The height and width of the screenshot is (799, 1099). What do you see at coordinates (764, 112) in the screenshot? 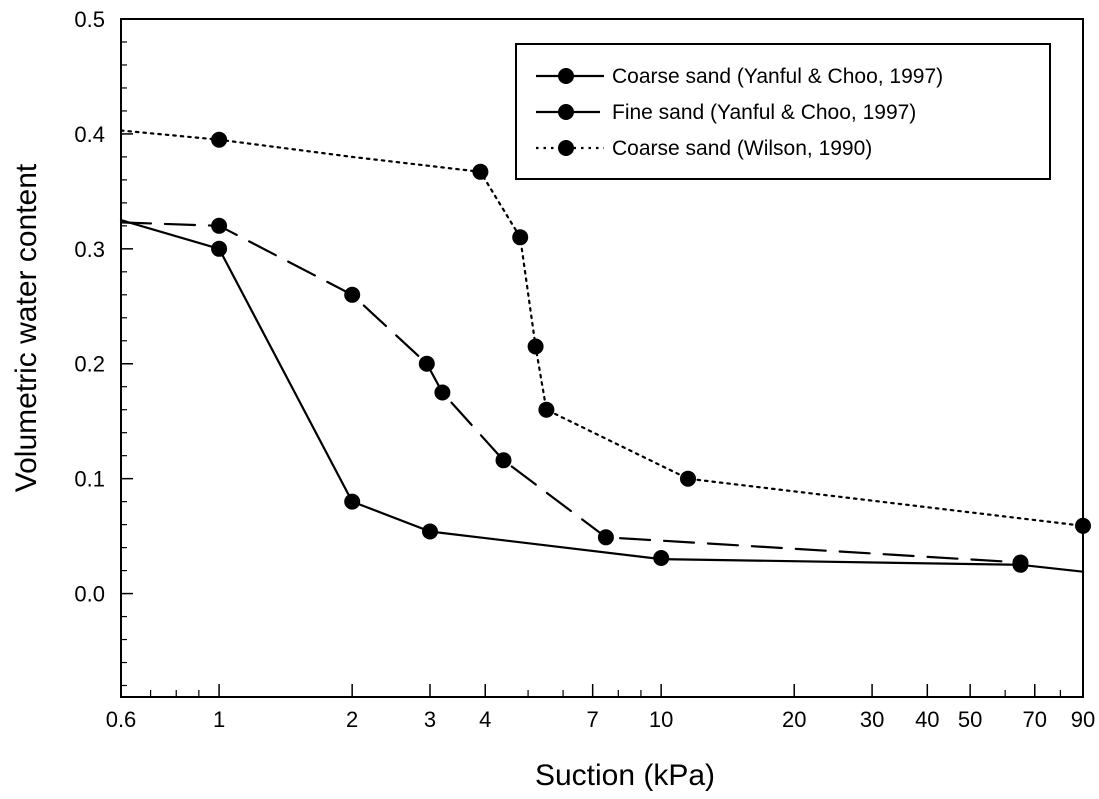
I see `legend-label: Fine sand (Yanful & Choo, 1997)` at bounding box center [764, 112].